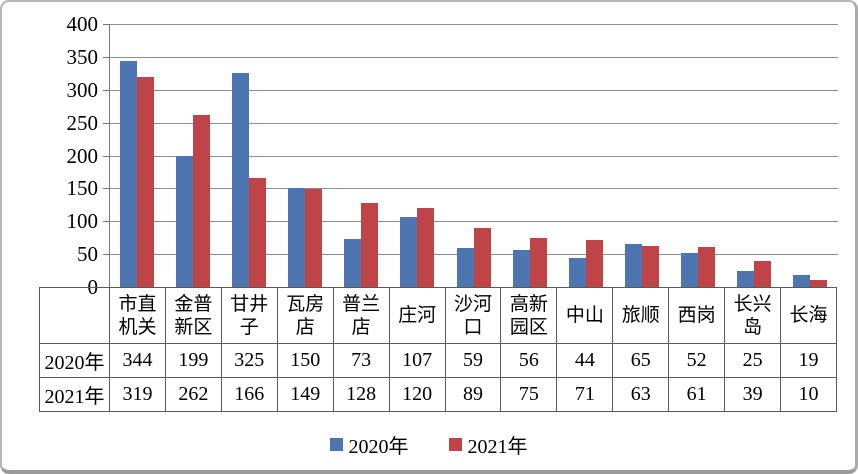  Describe the element at coordinates (82, 155) in the screenshot. I see `y-axis-tick-label: 200` at that location.